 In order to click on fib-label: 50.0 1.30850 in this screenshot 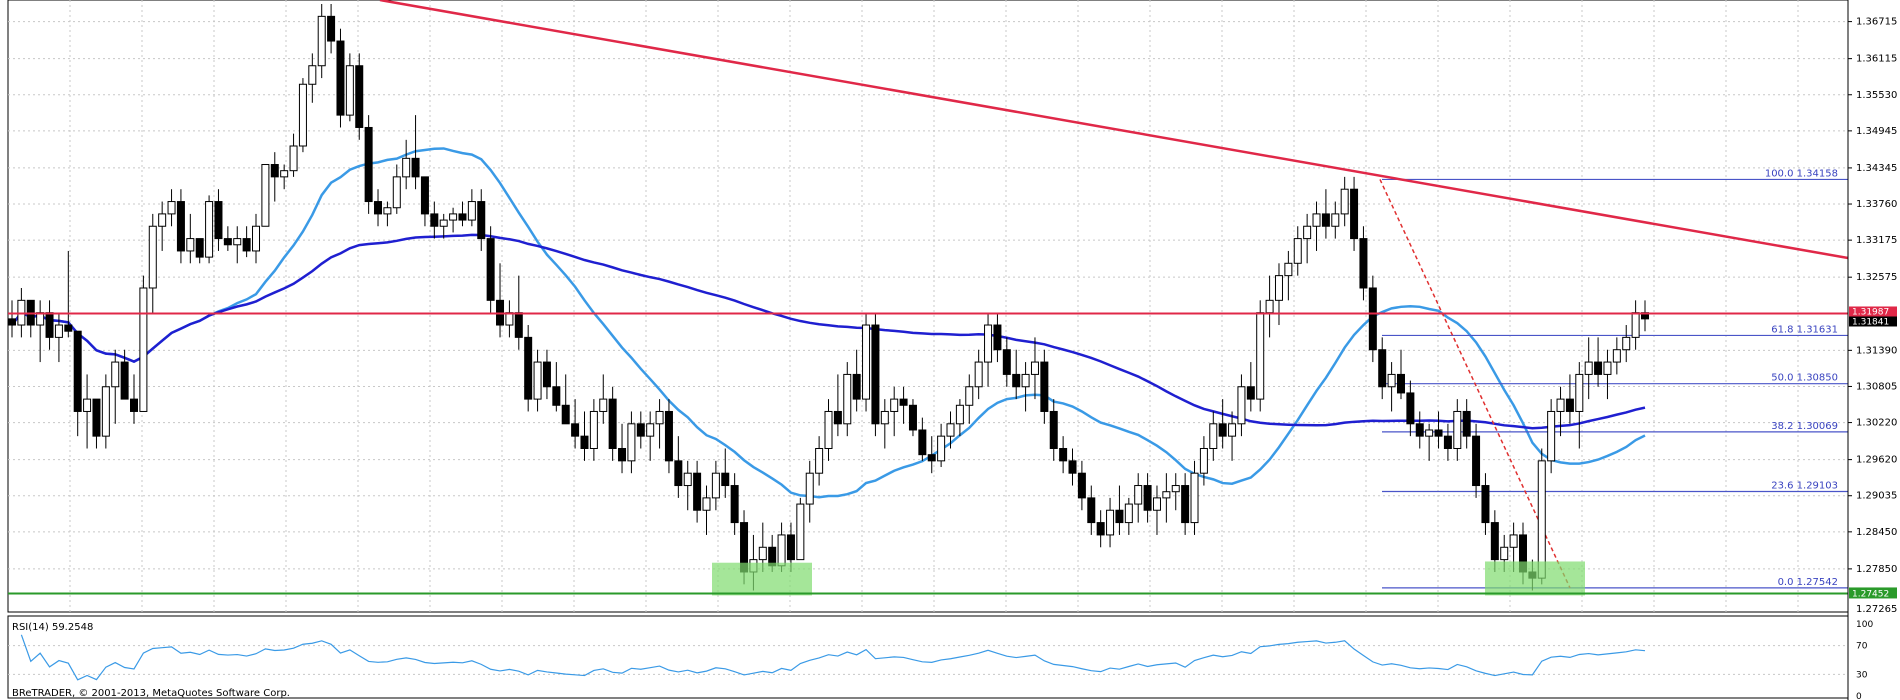, I will do `click(1804, 378)`.